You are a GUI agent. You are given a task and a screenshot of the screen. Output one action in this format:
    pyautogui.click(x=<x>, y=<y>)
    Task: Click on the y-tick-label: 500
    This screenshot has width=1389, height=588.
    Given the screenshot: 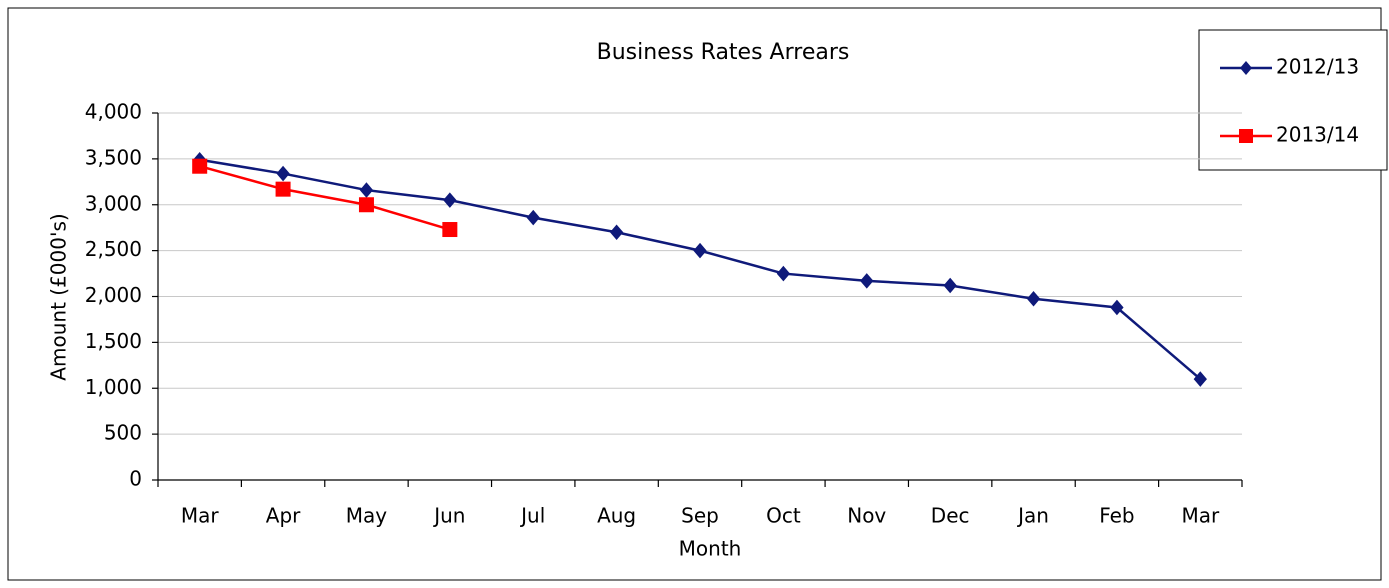 What is the action you would take?
    pyautogui.click(x=123, y=433)
    